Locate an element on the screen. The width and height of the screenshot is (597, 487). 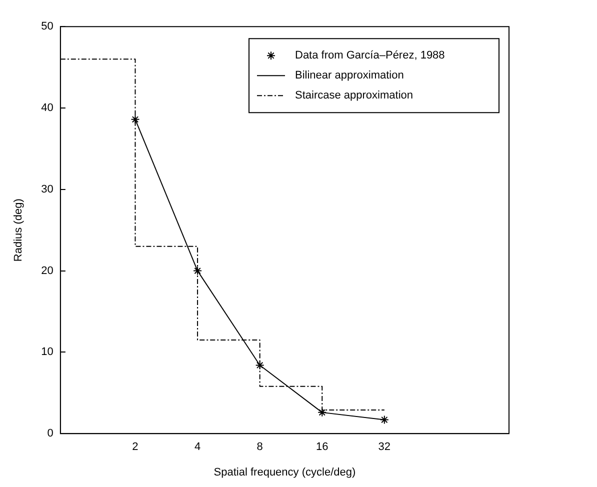
y-tick-label: 30 is located at coordinates (47, 189).